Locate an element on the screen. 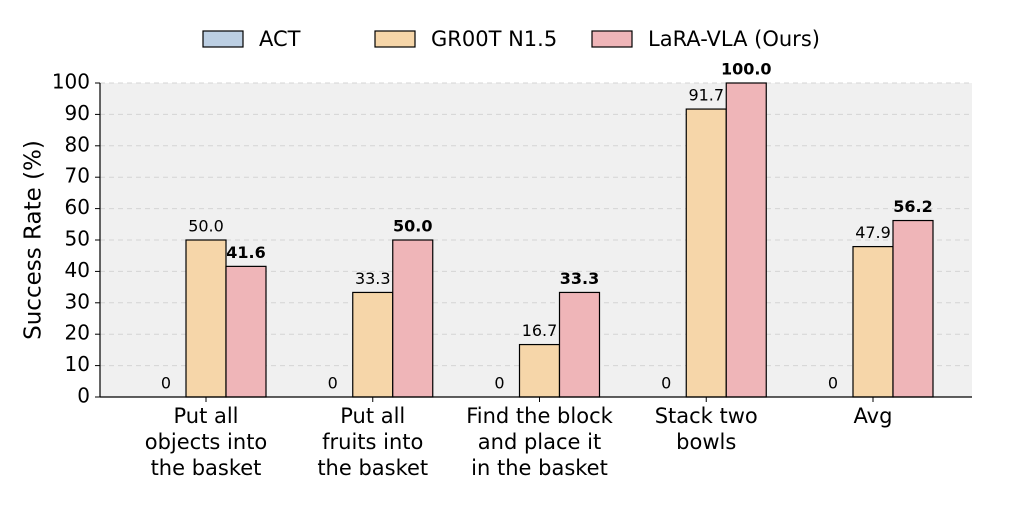  y-tick-label: 90 is located at coordinates (77, 113).